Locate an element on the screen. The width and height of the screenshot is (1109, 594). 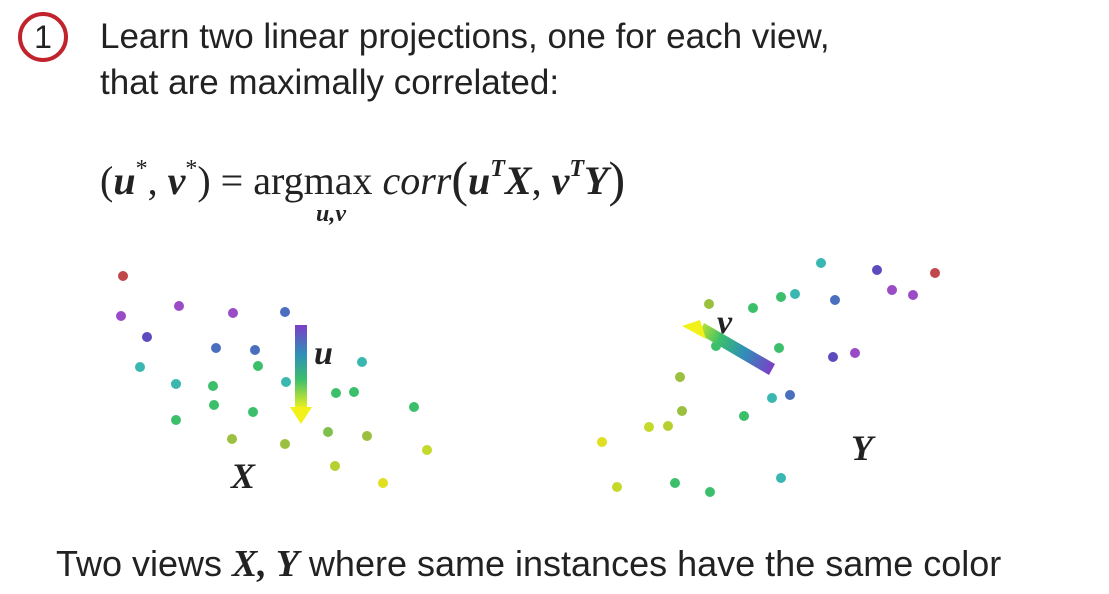
projection-v-label: v is located at coordinates (725, 322).